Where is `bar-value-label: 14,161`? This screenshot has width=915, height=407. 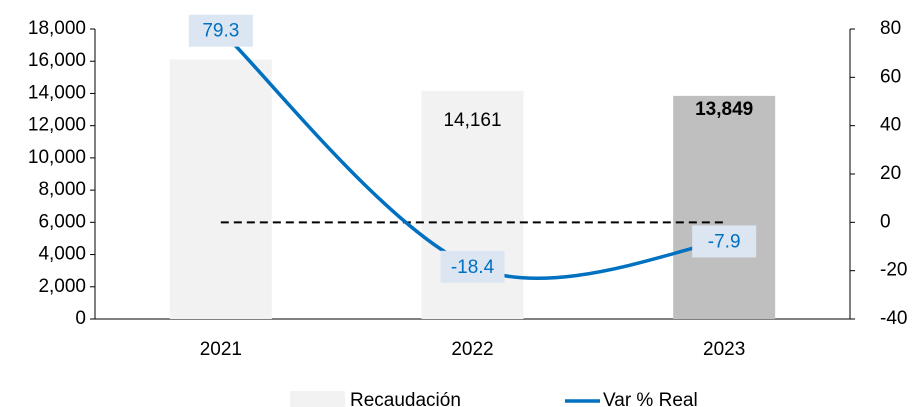 bar-value-label: 14,161 is located at coordinates (472, 120).